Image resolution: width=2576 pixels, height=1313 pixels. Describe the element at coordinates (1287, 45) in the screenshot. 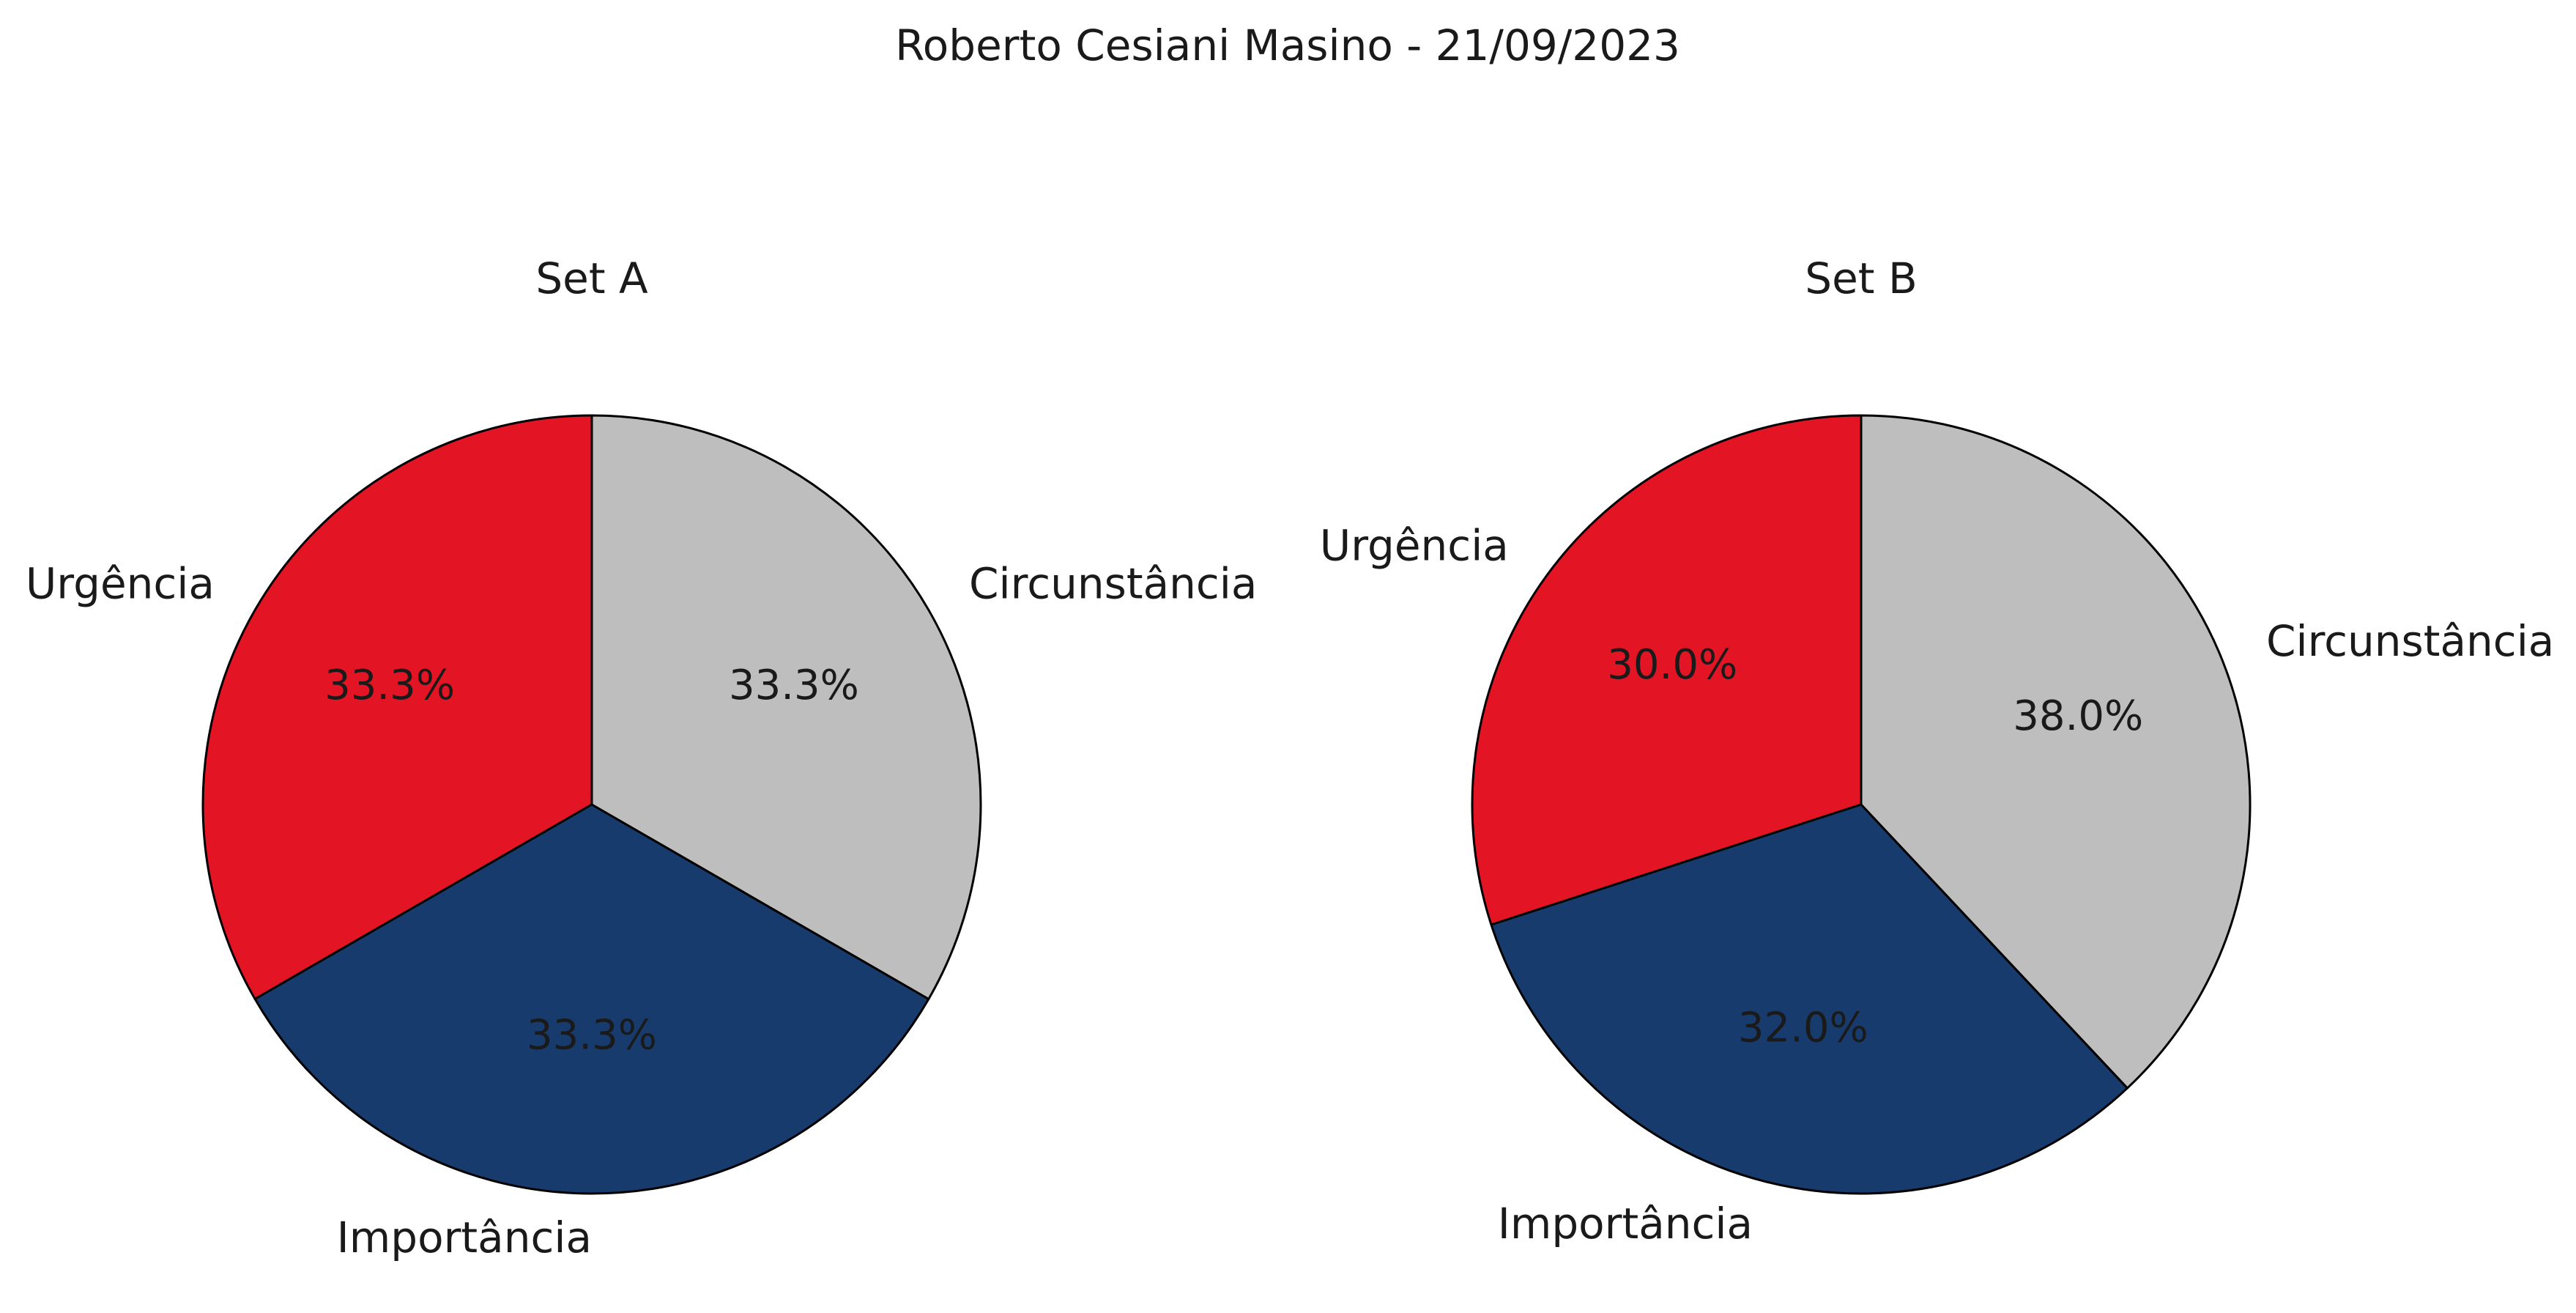

I see `figure-title: Roberto Cesiani Masino - 21/09/2023` at that location.